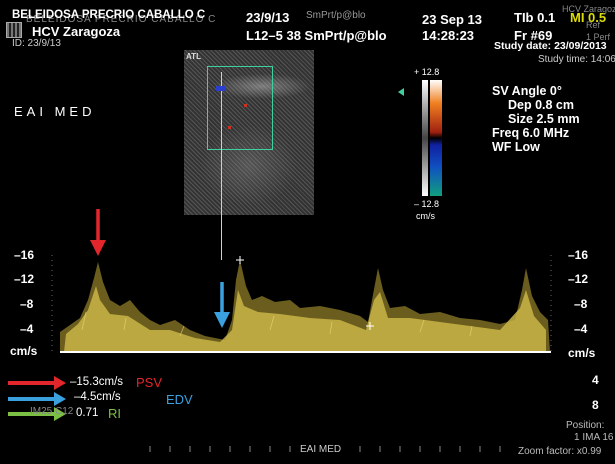 This screenshot has height=464, width=615. Describe the element at coordinates (448, 35) in the screenshot. I see `time-label: 14:28:23` at that location.